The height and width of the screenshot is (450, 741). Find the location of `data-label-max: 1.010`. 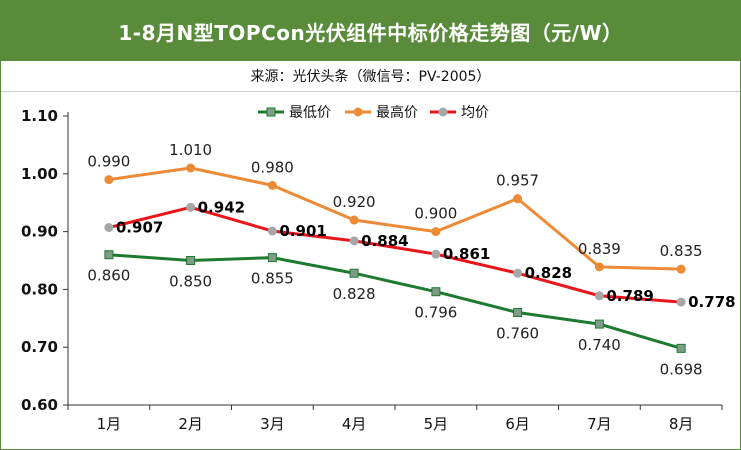

data-label-max: 1.010 is located at coordinates (190, 150).